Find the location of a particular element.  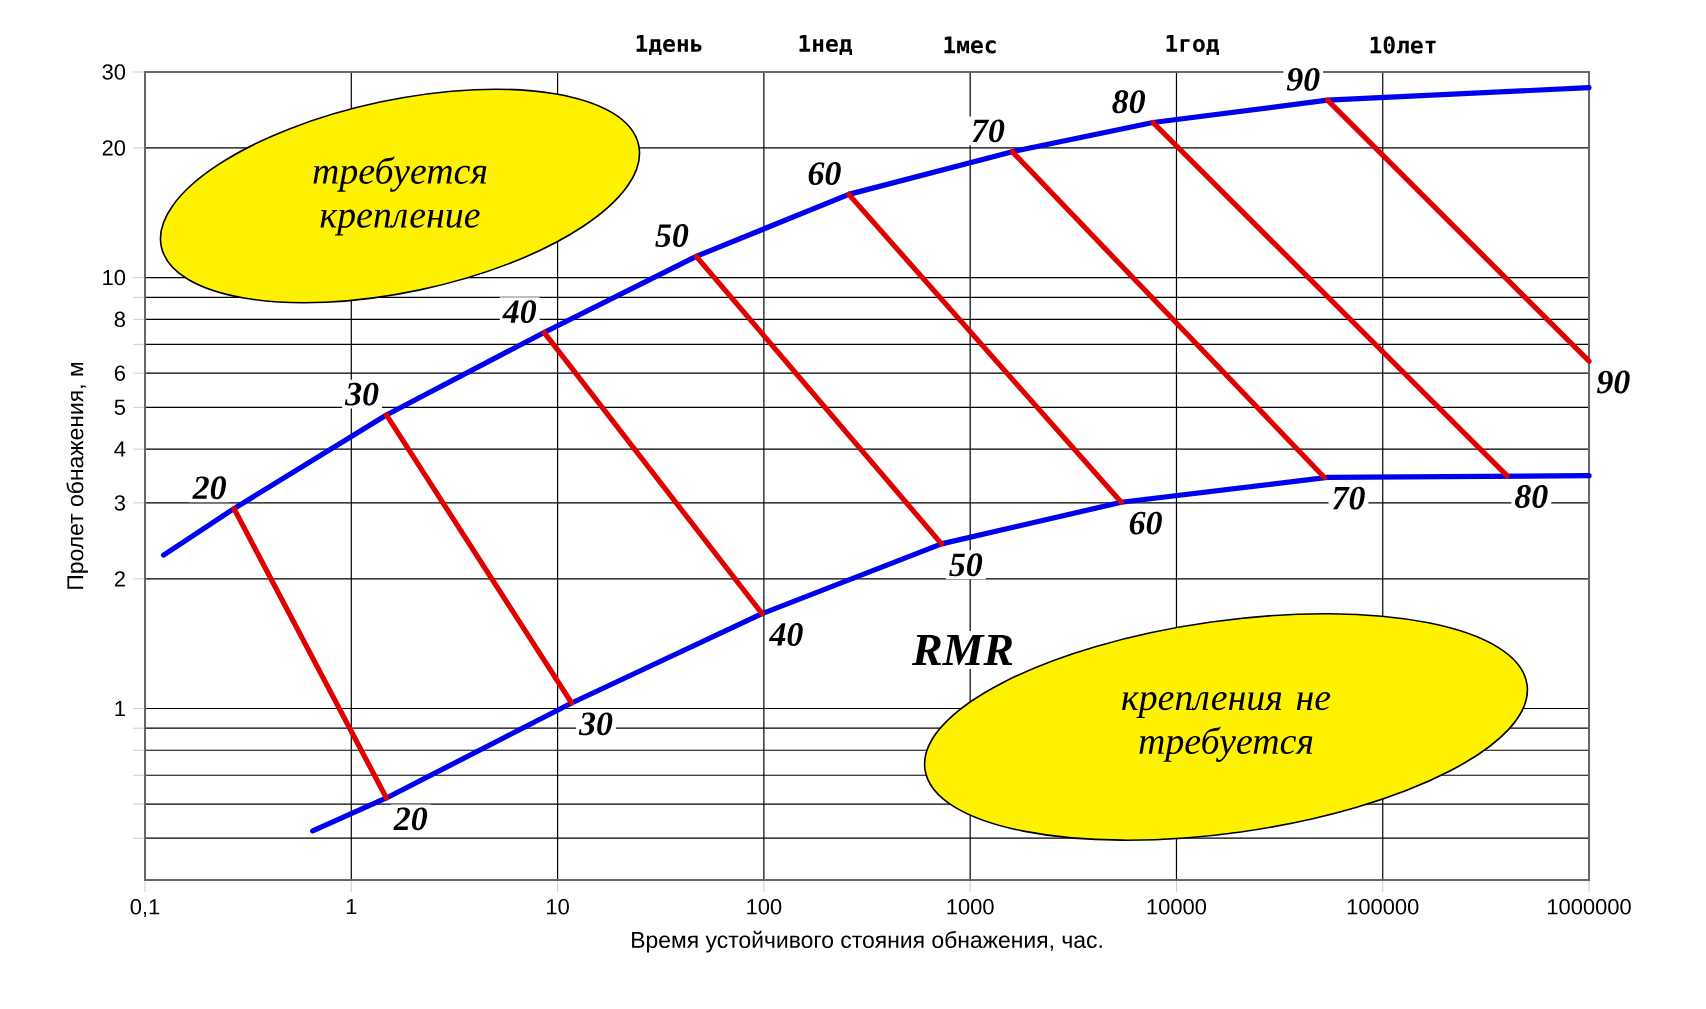

x-tick-label: 1 is located at coordinates (351, 907).